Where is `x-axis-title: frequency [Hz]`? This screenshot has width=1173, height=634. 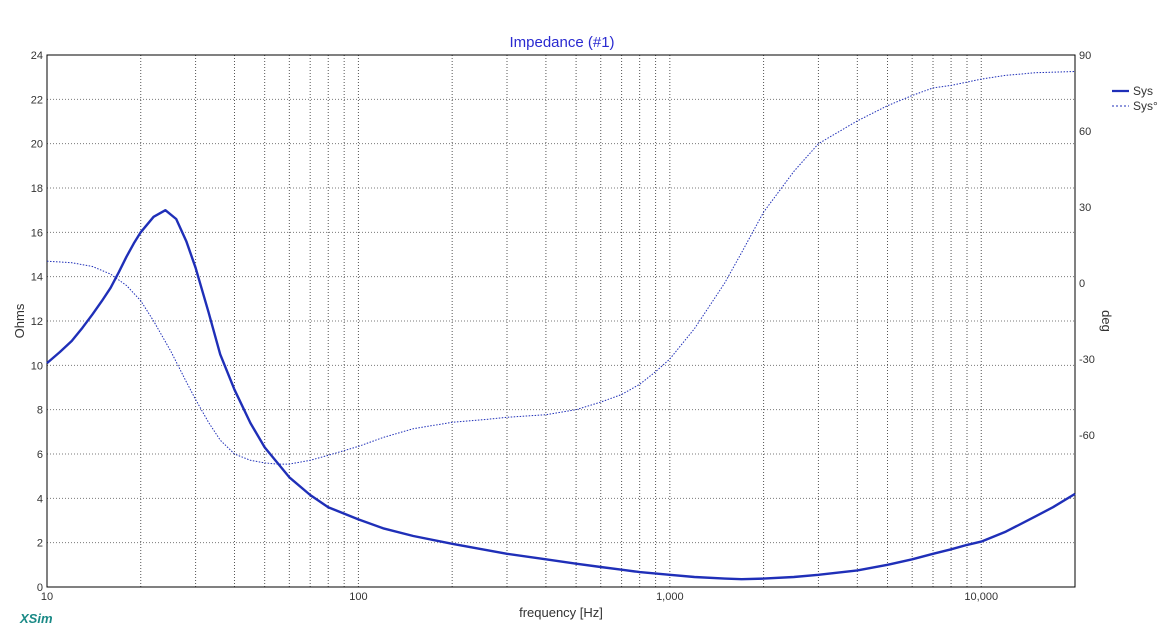 x-axis-title: frequency [Hz] is located at coordinates (561, 612).